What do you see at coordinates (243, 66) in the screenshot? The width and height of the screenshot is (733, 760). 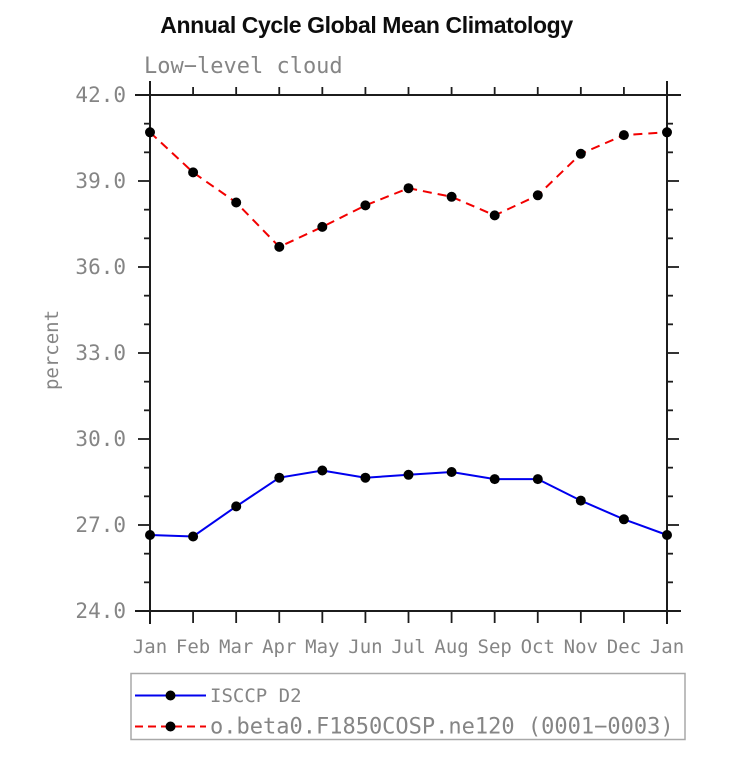 I see `chart-subtitle: Low−level cloud` at bounding box center [243, 66].